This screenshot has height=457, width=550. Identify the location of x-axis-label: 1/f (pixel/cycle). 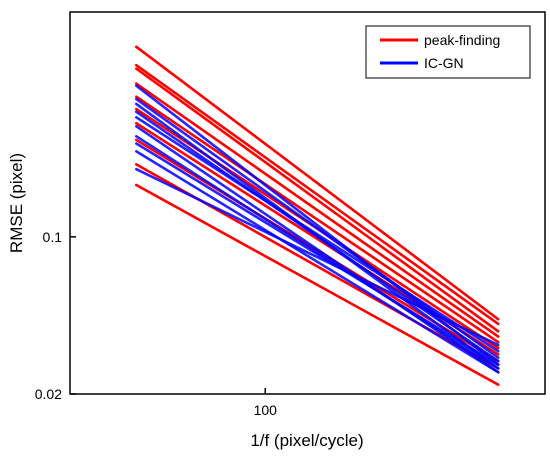
(306, 440).